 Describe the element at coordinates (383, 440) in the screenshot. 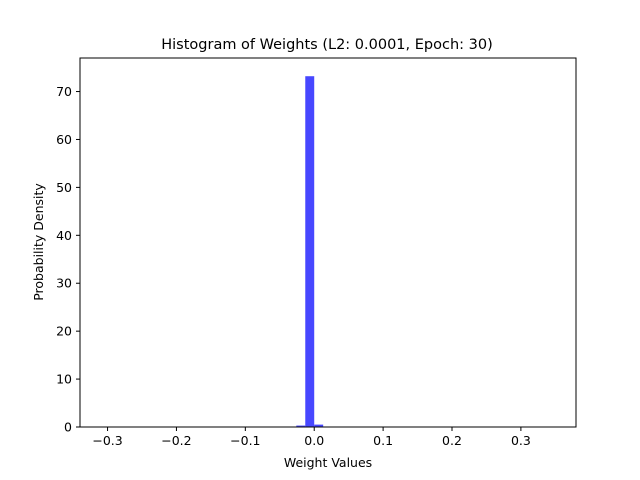

I see `x-tick-label: 0.1` at that location.